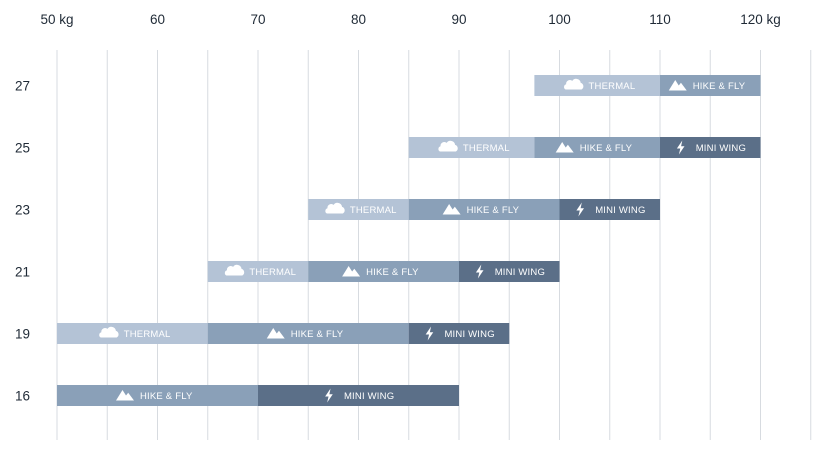 The width and height of the screenshot is (840, 456). I want to click on chart-row: 27 THERMAL HIKE & FLY, so click(388, 85).